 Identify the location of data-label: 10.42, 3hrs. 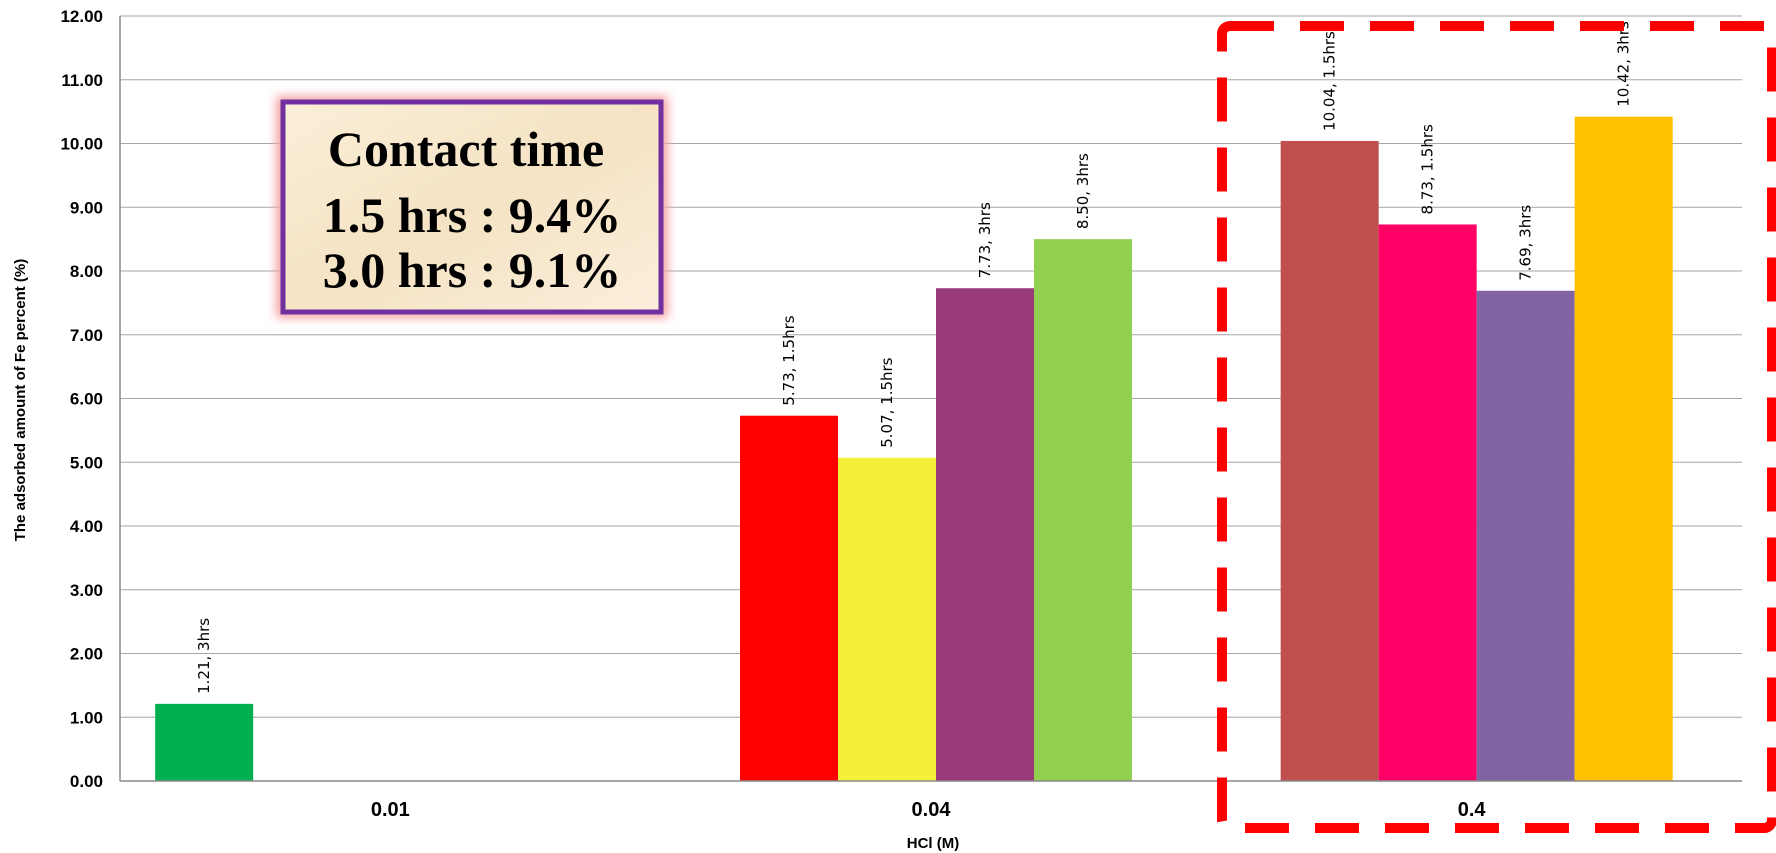
(1624, 64).